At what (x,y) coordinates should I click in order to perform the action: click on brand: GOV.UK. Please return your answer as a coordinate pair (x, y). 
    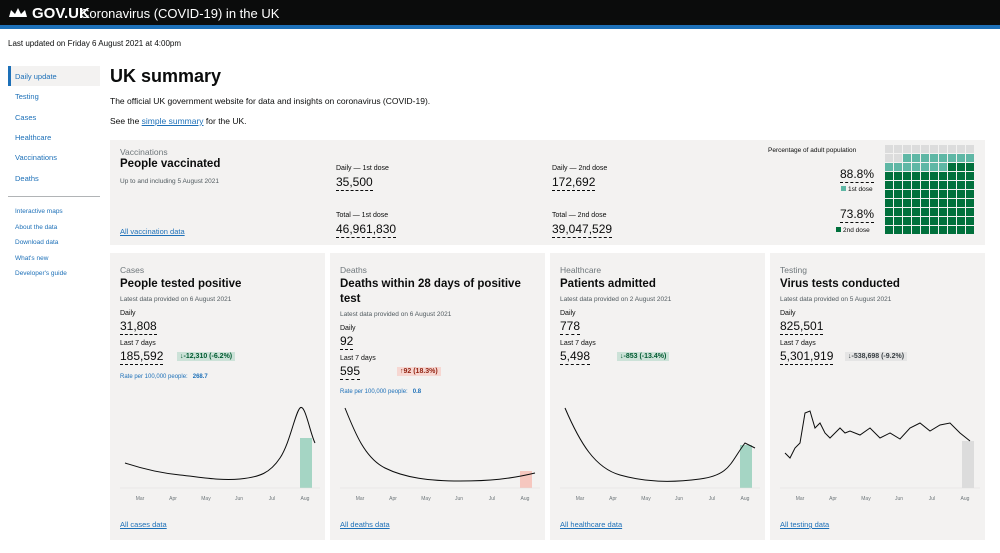
    Looking at the image, I should click on (61, 13).